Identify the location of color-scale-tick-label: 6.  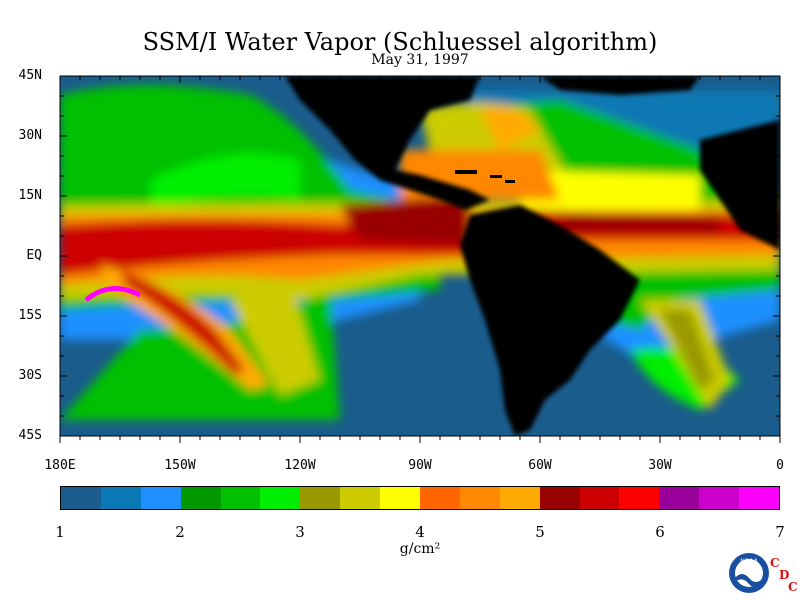
(660, 532).